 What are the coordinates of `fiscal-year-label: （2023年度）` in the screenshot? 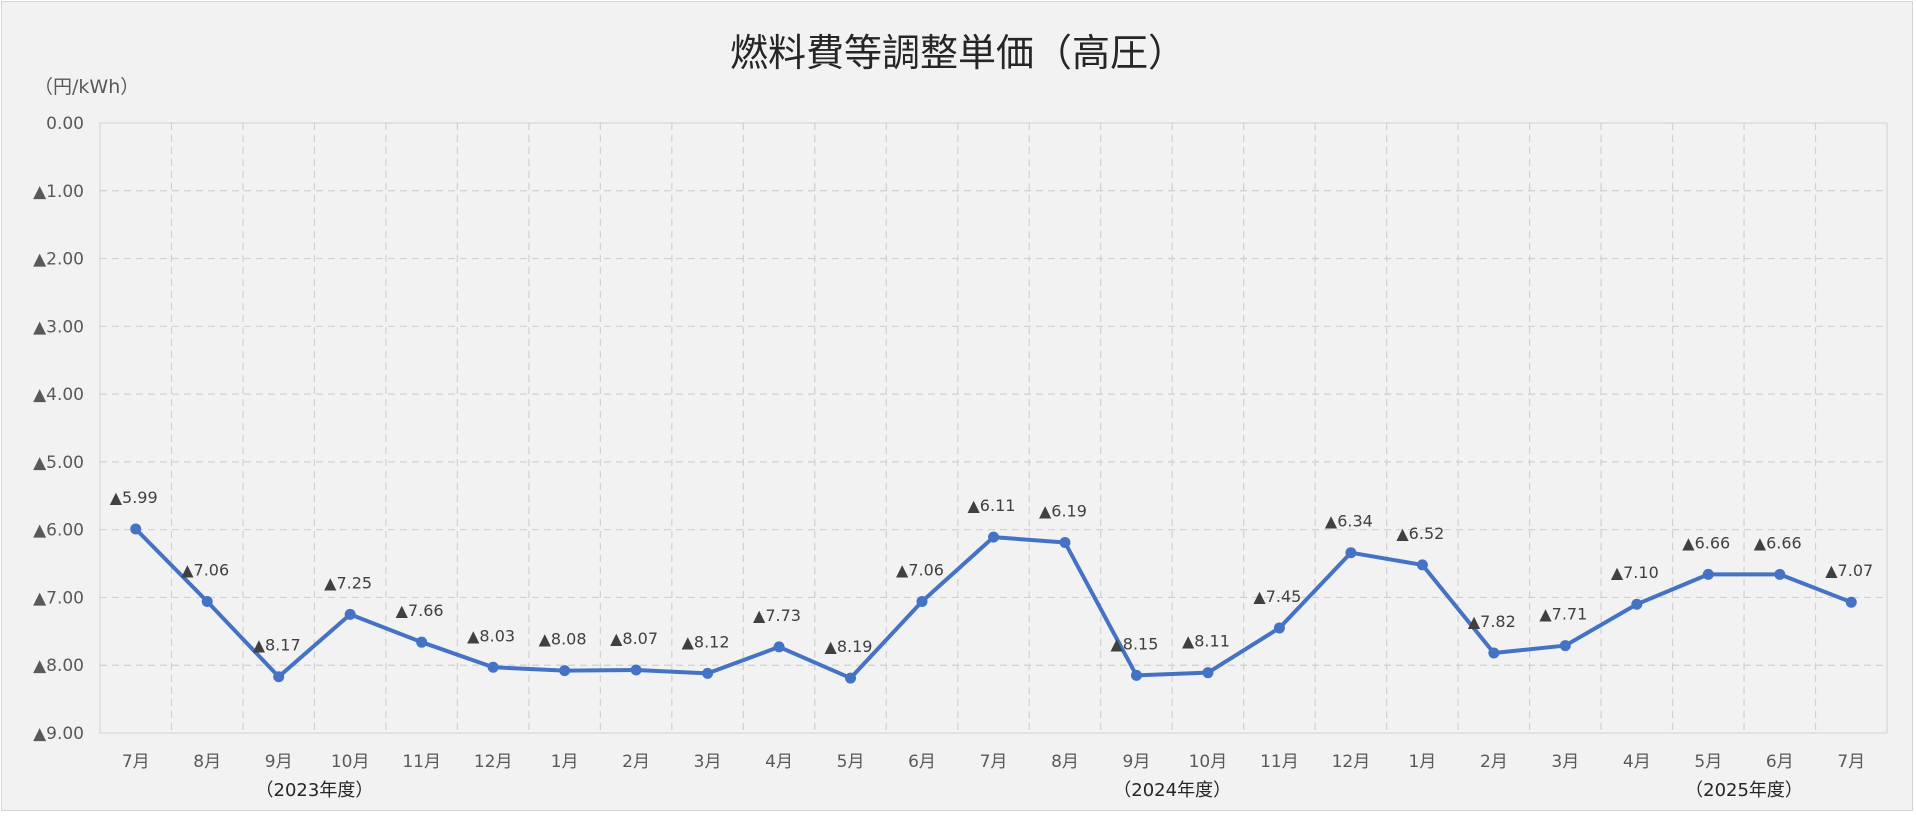 It's located at (315, 790).